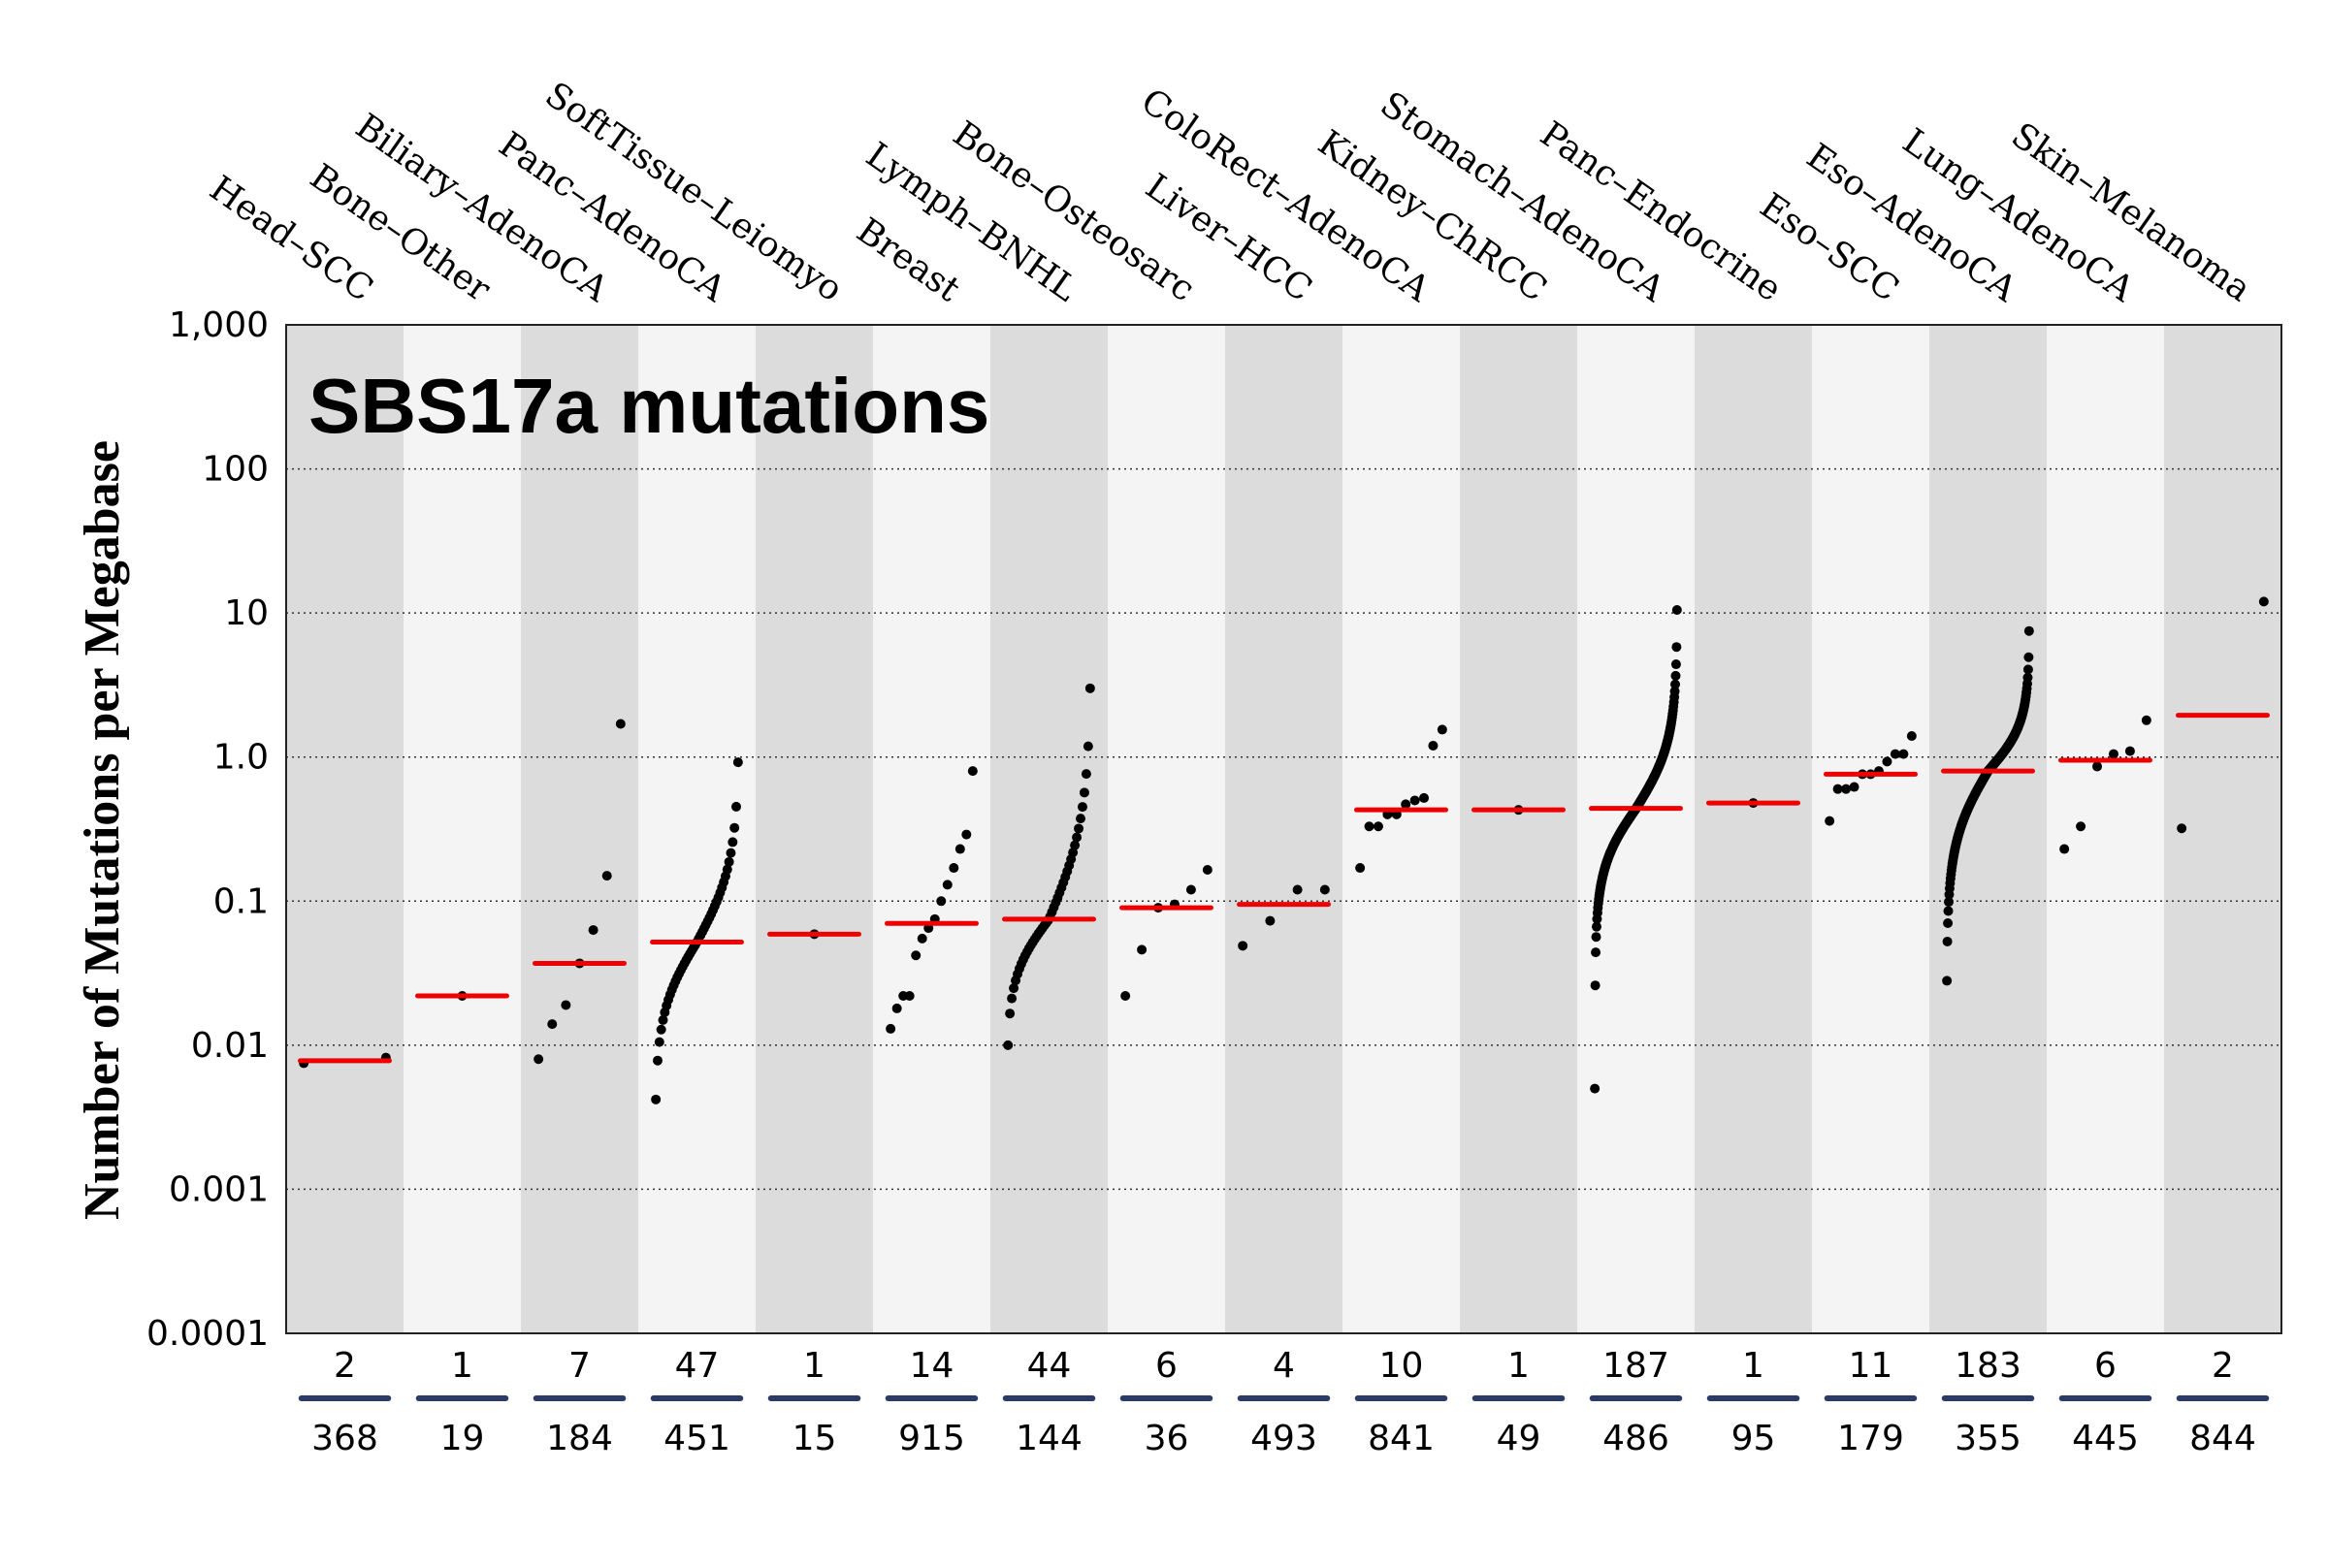  I want to click on count-total: 493, so click(1283, 1438).